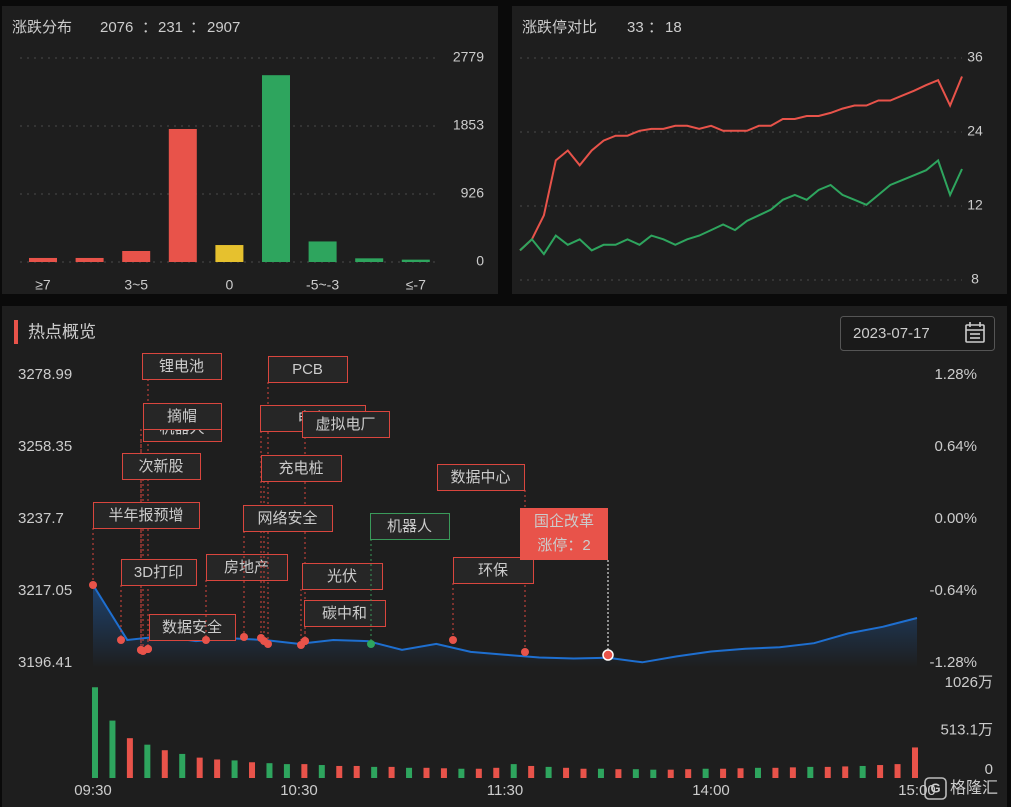  I want to click on date: 2023-07-17, so click(891, 333).